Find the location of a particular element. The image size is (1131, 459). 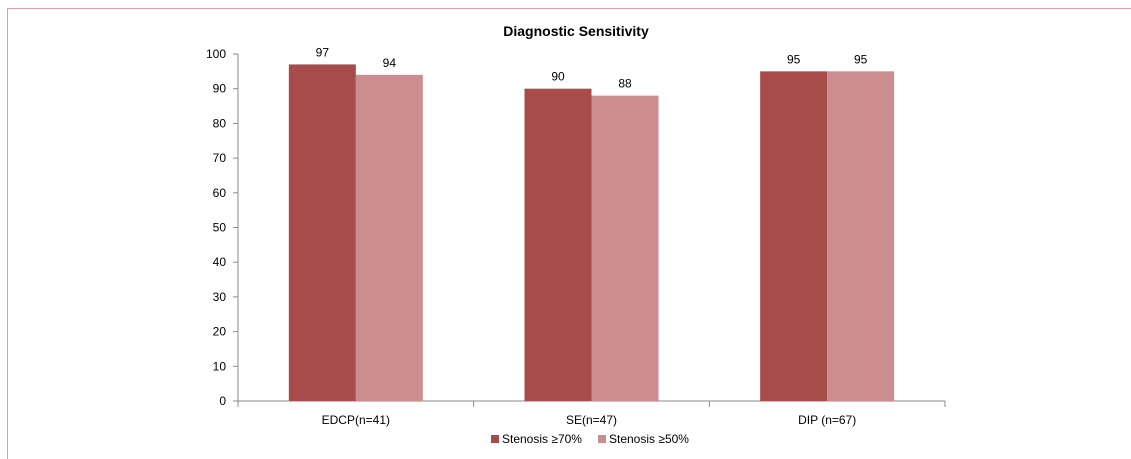

y-tick-label: 20 is located at coordinates (220, 332).